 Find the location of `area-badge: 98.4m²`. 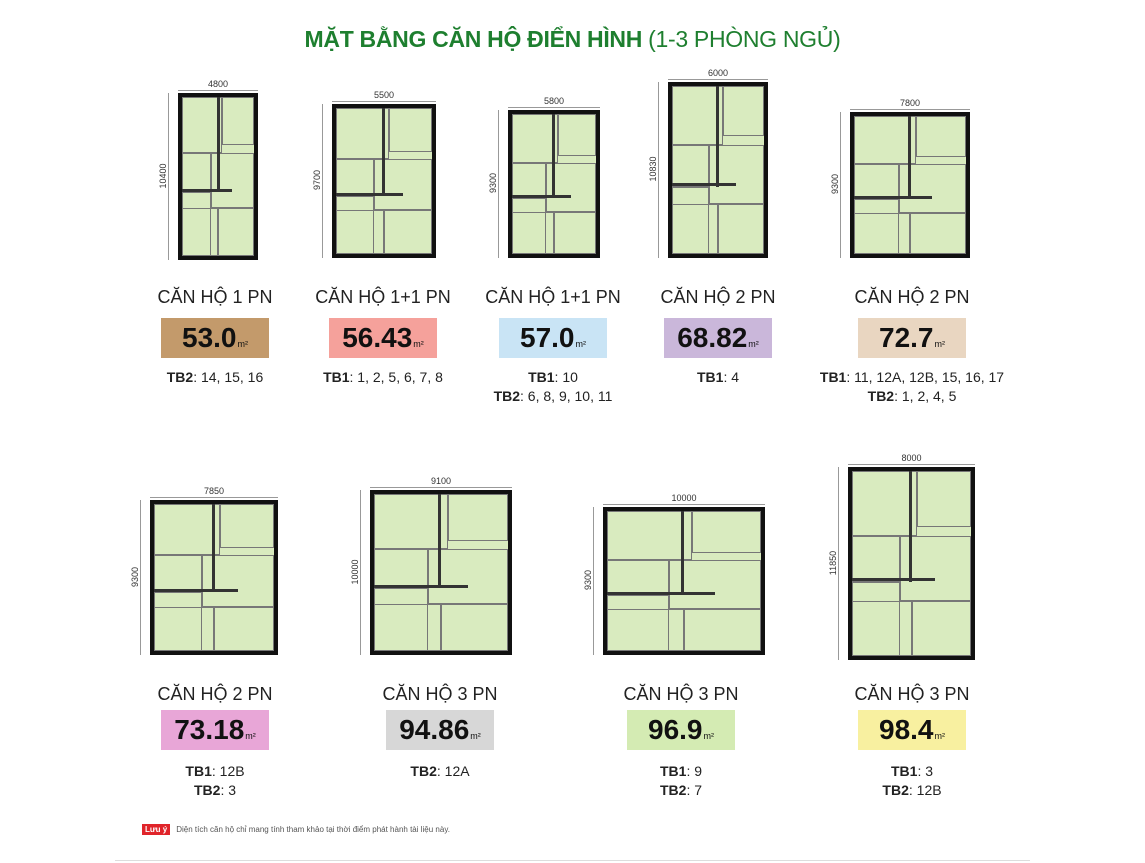

area-badge: 98.4m² is located at coordinates (912, 730).